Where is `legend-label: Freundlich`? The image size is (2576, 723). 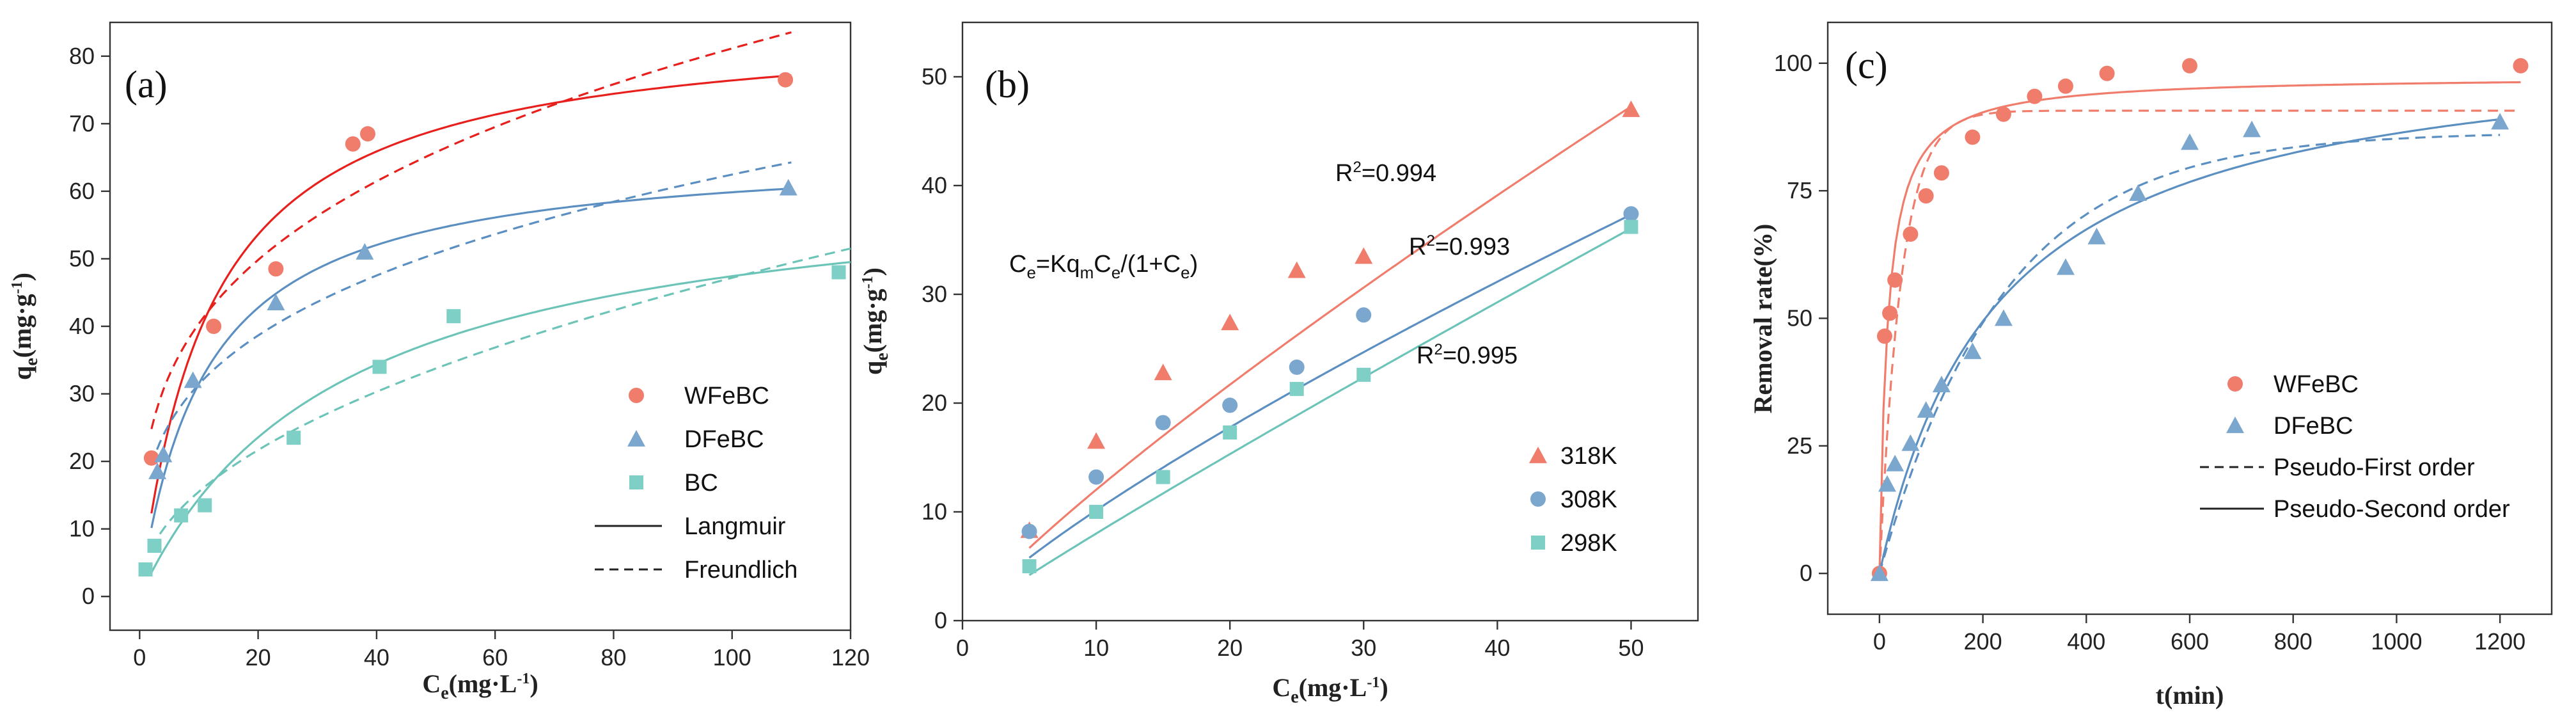 legend-label: Freundlich is located at coordinates (740, 570).